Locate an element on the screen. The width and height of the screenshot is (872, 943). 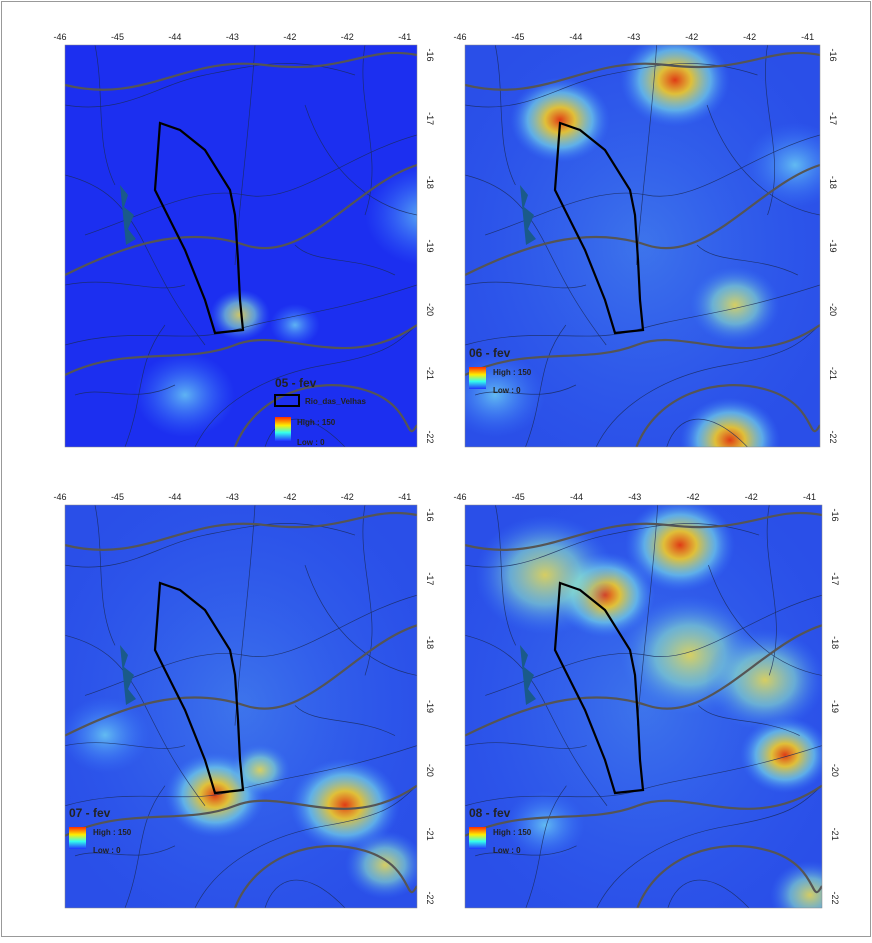
x-tick-label: -43 is located at coordinates (232, 497).